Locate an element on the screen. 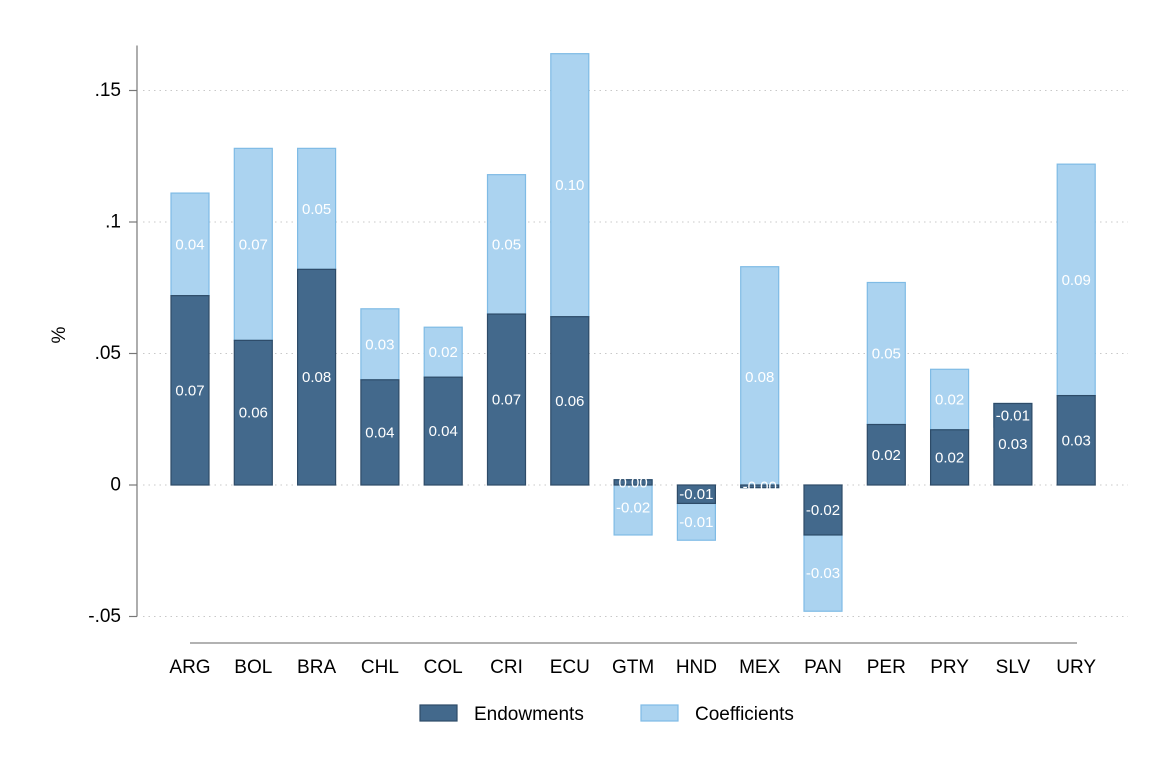 This screenshot has height=772, width=1158. data-label-endowments-bra: 0.08 is located at coordinates (316, 377).